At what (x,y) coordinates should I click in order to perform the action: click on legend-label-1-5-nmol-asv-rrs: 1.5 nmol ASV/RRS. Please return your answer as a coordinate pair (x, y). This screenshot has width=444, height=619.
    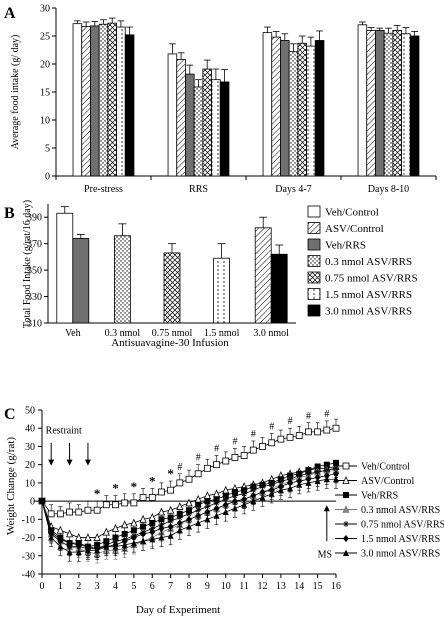
    Looking at the image, I should click on (368, 295).